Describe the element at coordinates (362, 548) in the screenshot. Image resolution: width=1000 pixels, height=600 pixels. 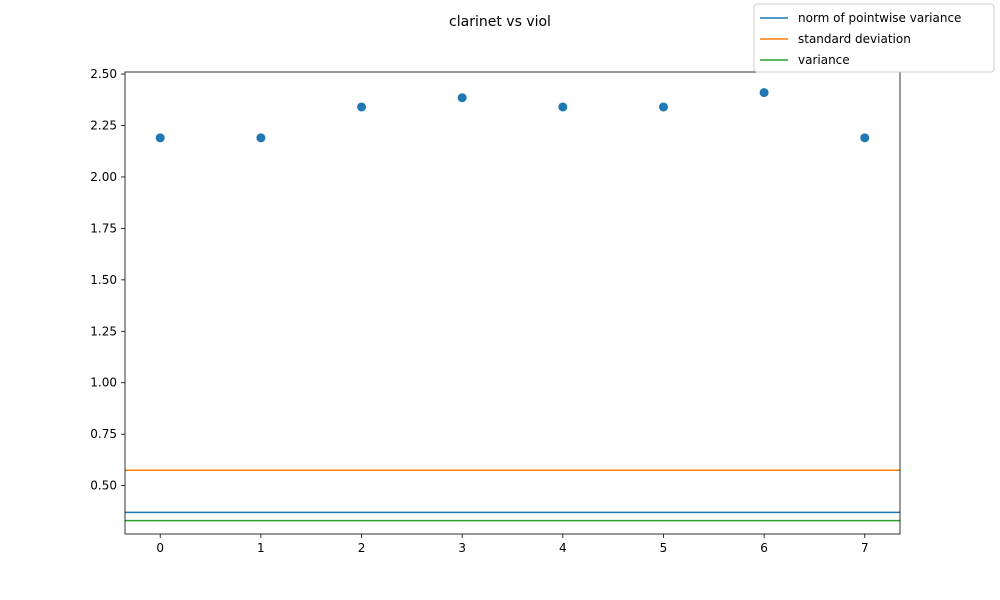
I see `x-tick-label: 2` at that location.